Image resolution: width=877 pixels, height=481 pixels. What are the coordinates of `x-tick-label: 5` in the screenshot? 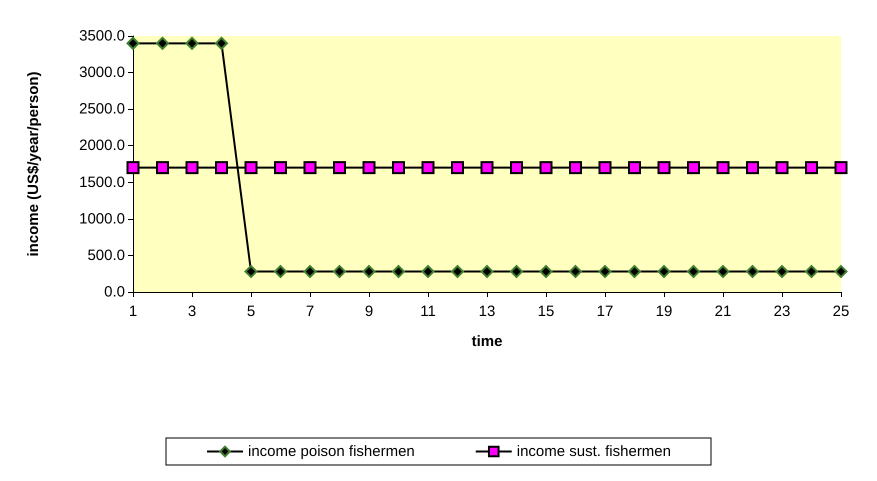 It's located at (251, 311).